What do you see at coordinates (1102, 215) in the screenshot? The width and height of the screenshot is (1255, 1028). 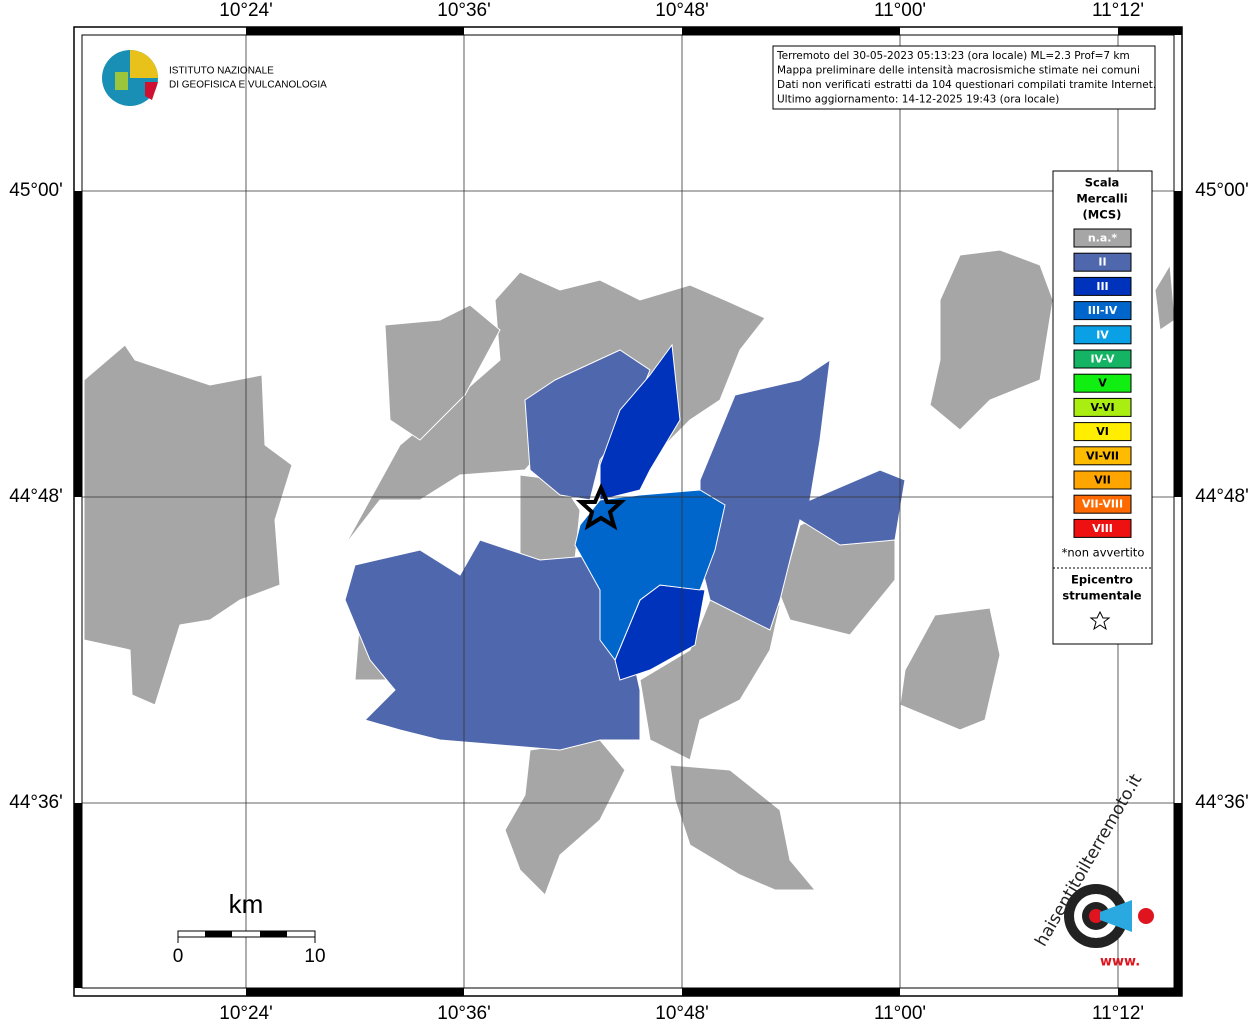 I see `legend-title: (MCS)` at bounding box center [1102, 215].